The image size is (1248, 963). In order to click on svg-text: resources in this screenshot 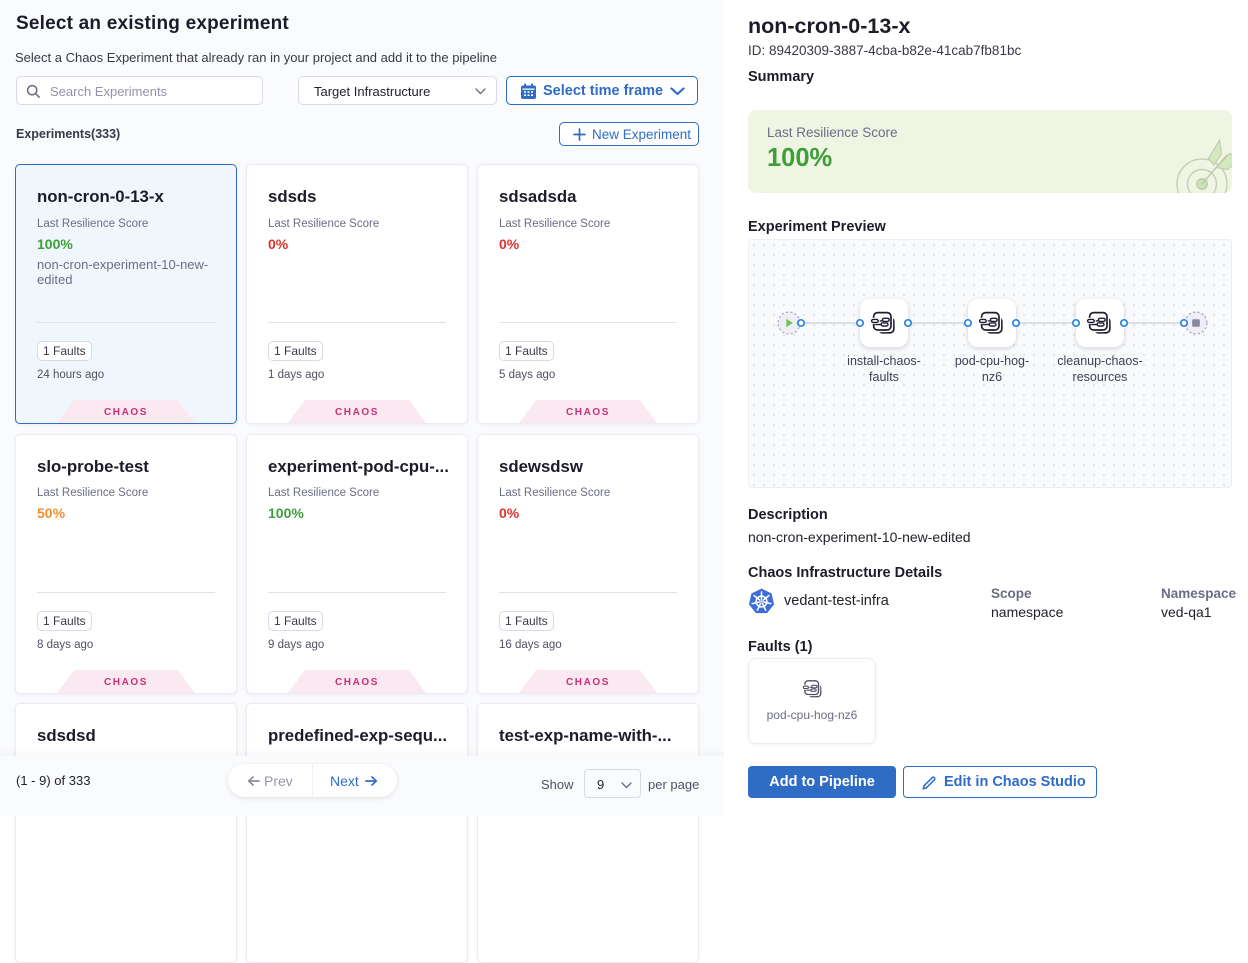, I will do `click(1100, 377)`.